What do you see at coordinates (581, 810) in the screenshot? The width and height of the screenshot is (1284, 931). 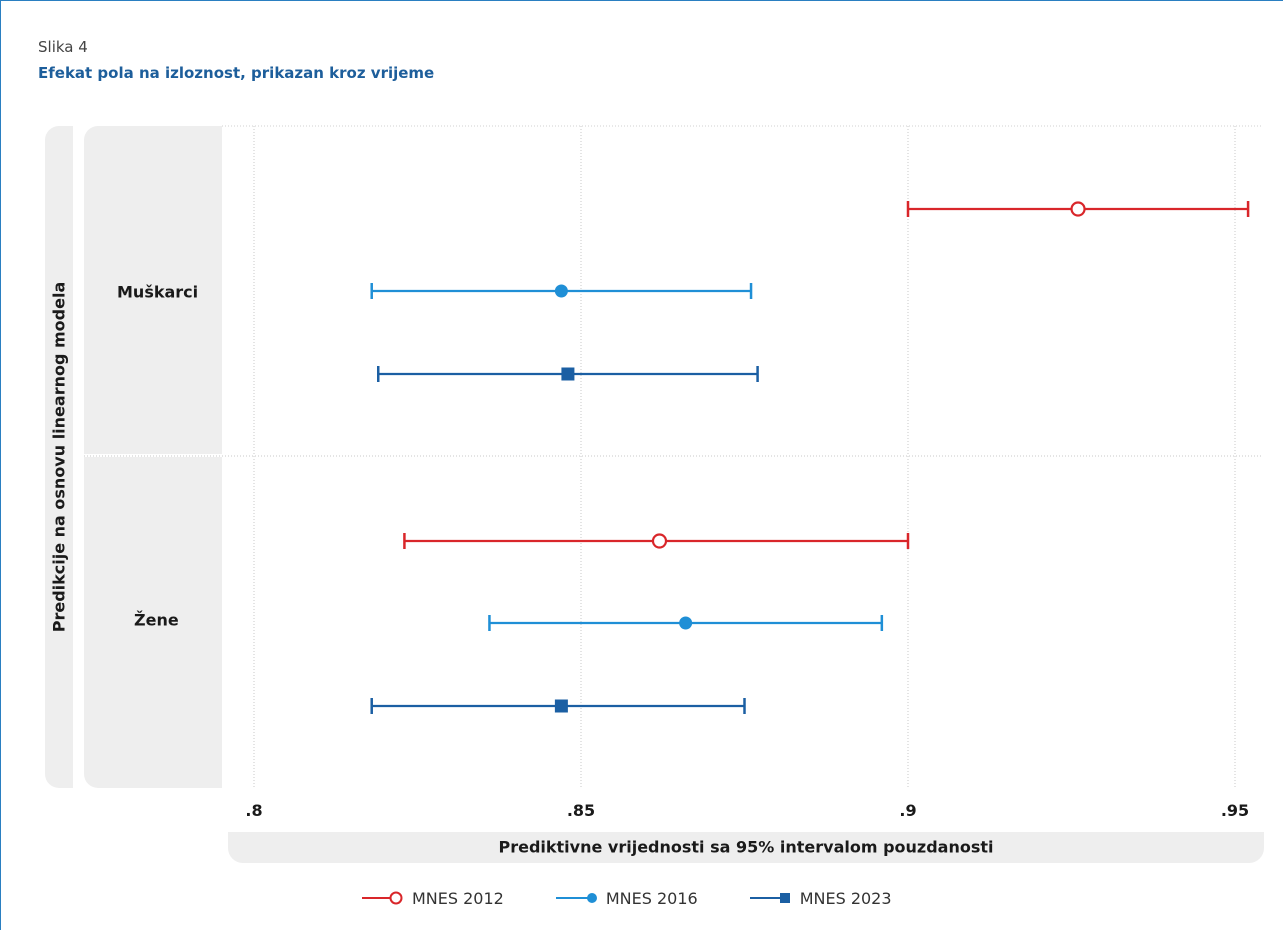 I see `x-tick-label: .85` at bounding box center [581, 810].